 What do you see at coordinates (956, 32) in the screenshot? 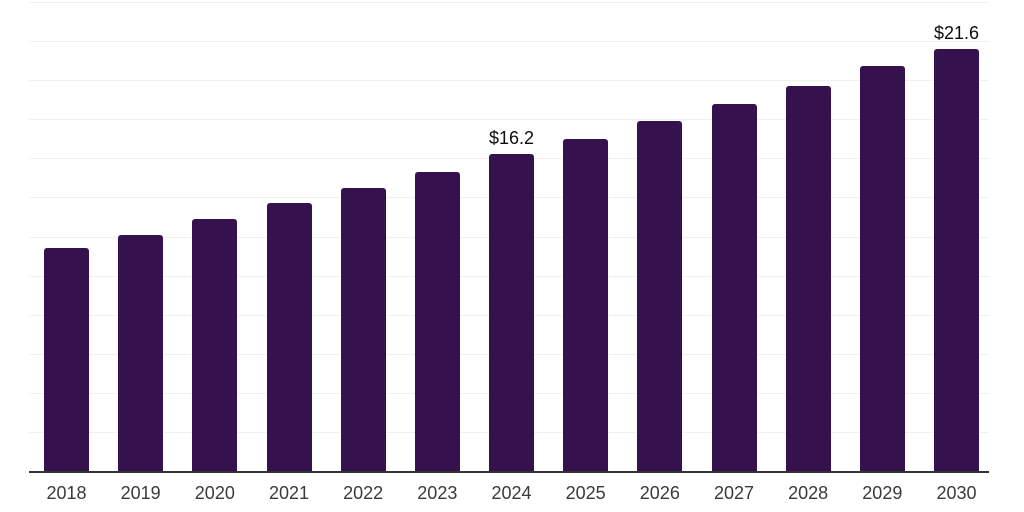
I see `bar-value-label: $21.6` at bounding box center [956, 32].